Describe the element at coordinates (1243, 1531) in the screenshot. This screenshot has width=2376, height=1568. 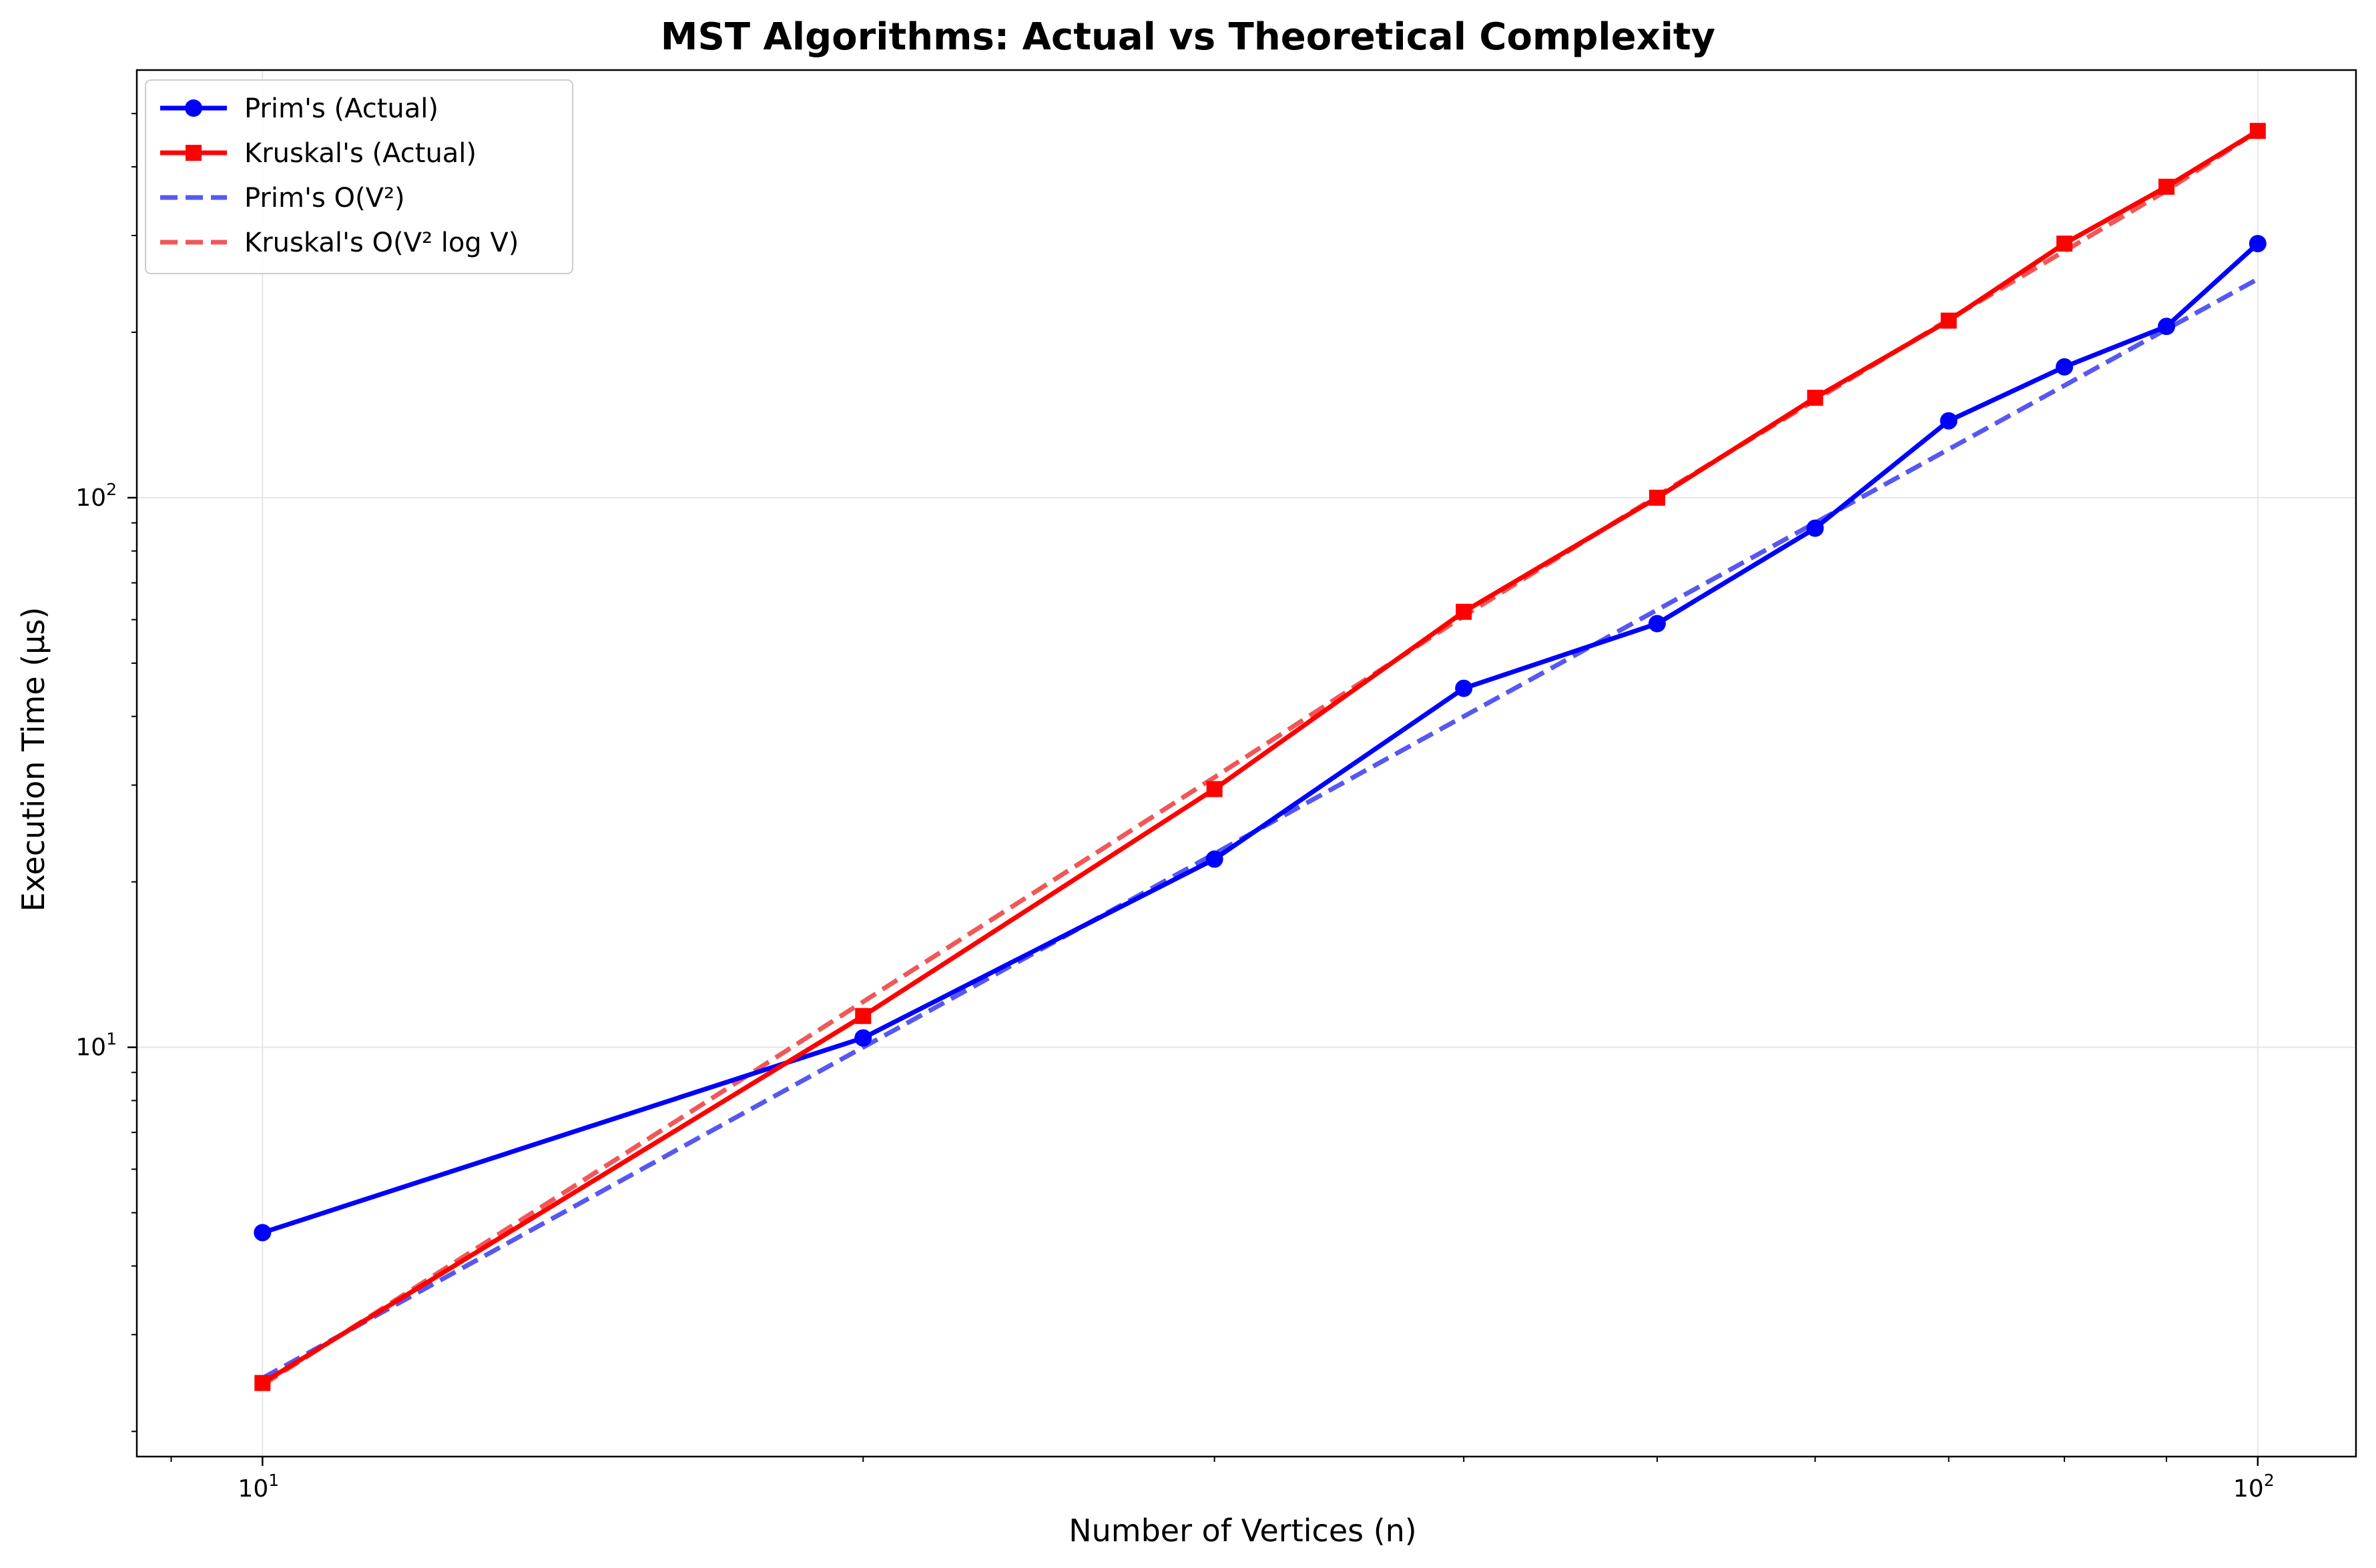
I see `x-axis-label: Number of Vertices (n)` at that location.